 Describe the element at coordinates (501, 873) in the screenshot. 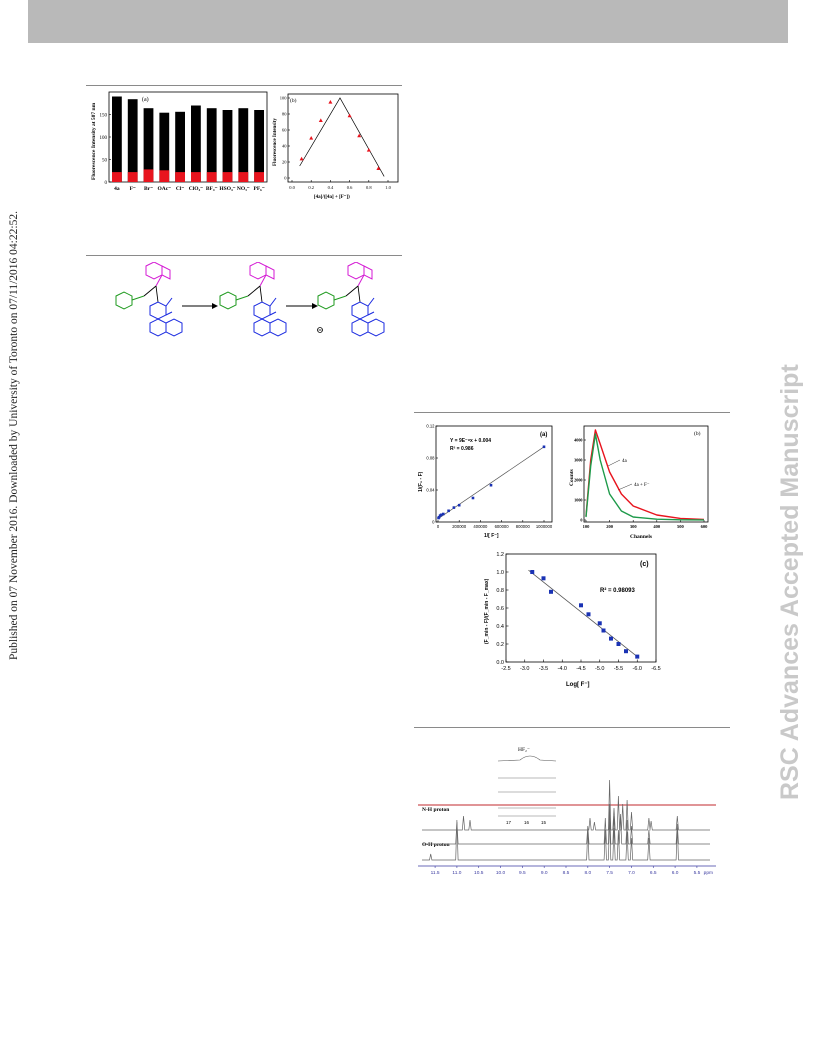

I see `nmr-tick-label: 10.0` at that location.